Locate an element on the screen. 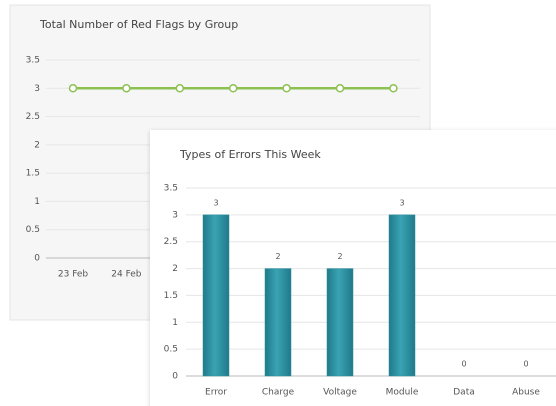  x-tick-label: Error is located at coordinates (216, 393).